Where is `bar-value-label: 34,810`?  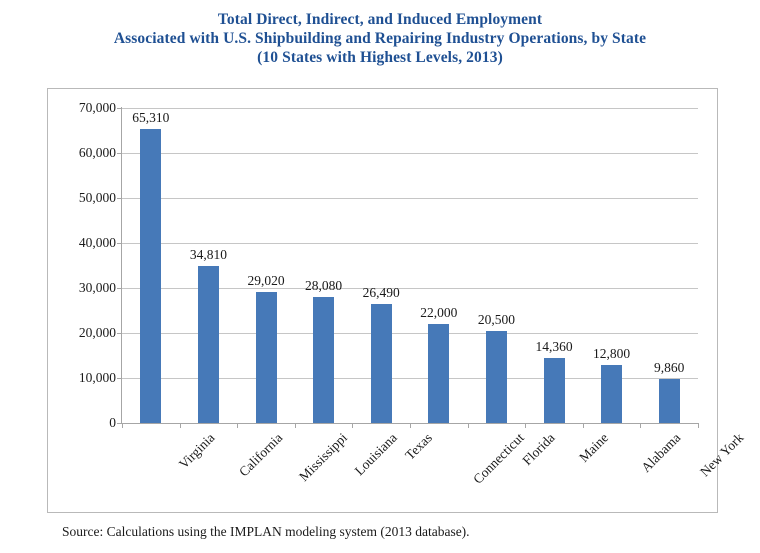
bar-value-label: 34,810 is located at coordinates (208, 255).